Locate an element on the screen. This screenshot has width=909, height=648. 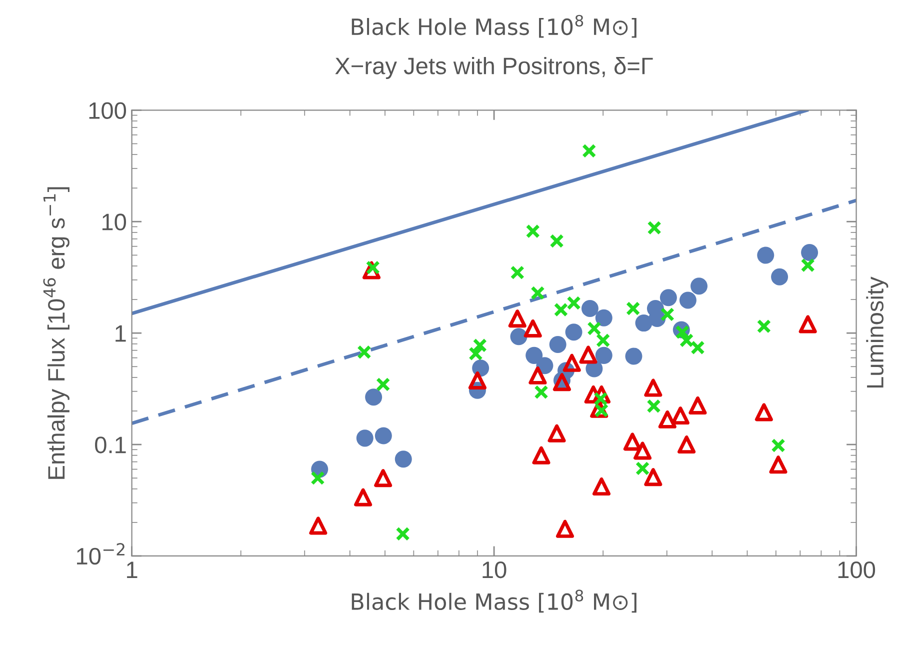
chart-title: X−ray Jets with Positrons, δ=Γ is located at coordinates (494, 68).